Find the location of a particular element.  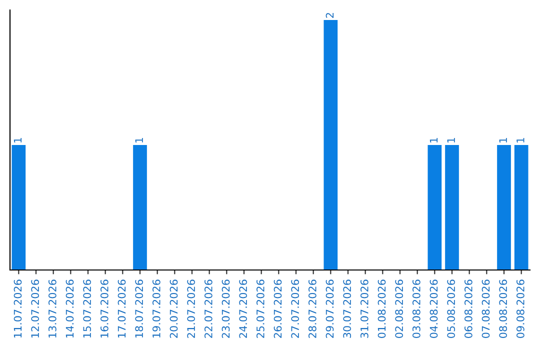

x-tick-label: 26.07.2026 is located at coordinates (278, 309).